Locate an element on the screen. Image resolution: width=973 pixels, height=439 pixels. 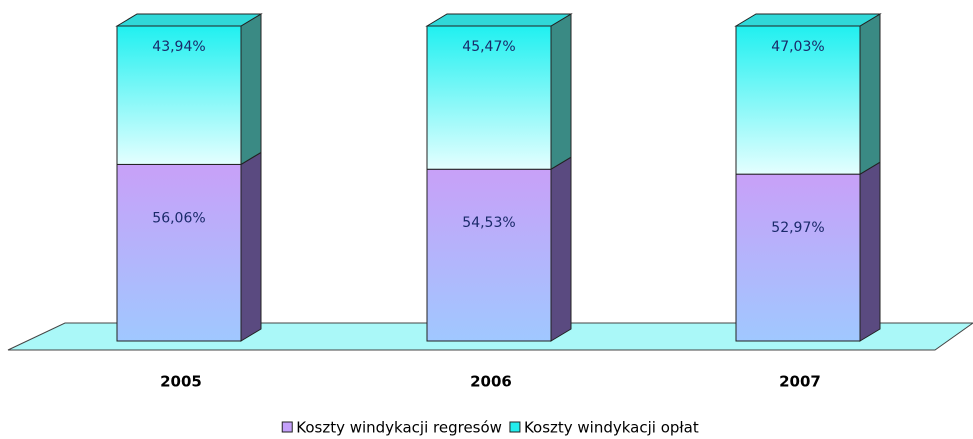
x-tick-label: 2006 is located at coordinates (491, 382).